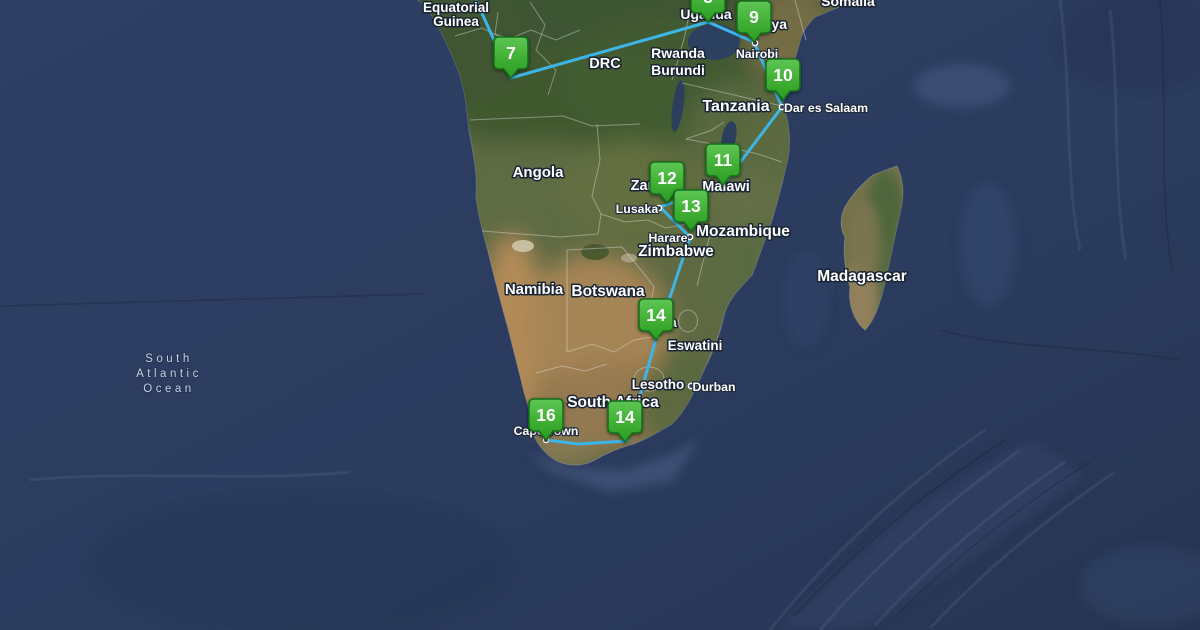 The width and height of the screenshot is (1200, 630). What do you see at coordinates (605, 64) in the screenshot?
I see `country-label-drc: DRC` at bounding box center [605, 64].